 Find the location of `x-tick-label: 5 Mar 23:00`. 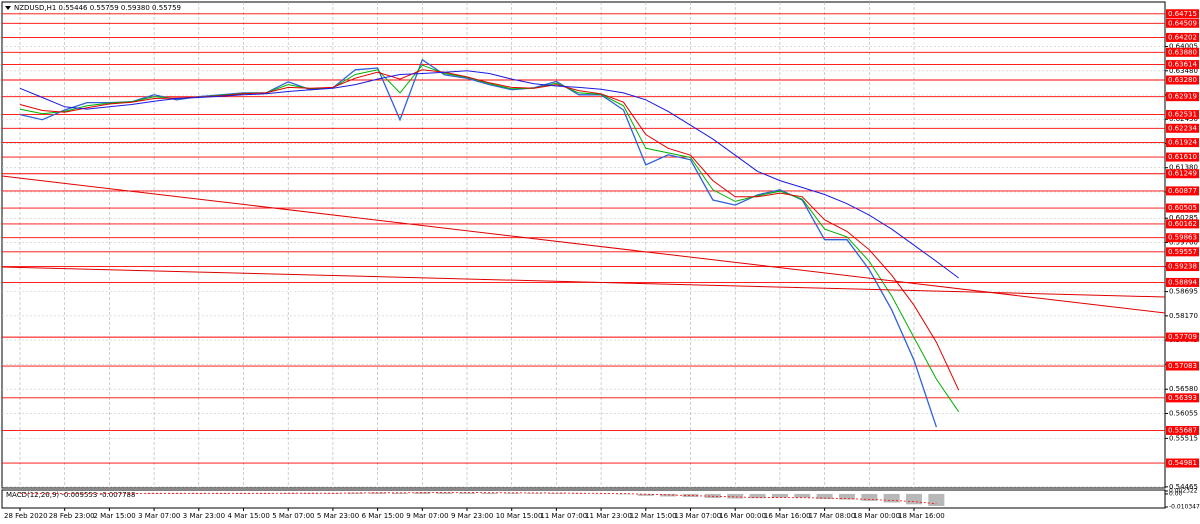

x-tick-label: 5 Mar 23:00 is located at coordinates (338, 516).